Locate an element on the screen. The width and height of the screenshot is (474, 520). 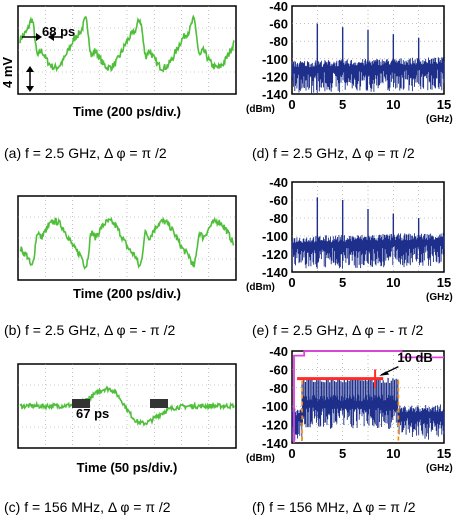
panel-a-xlabel: Time (200 ps/div.) is located at coordinates (127, 111).